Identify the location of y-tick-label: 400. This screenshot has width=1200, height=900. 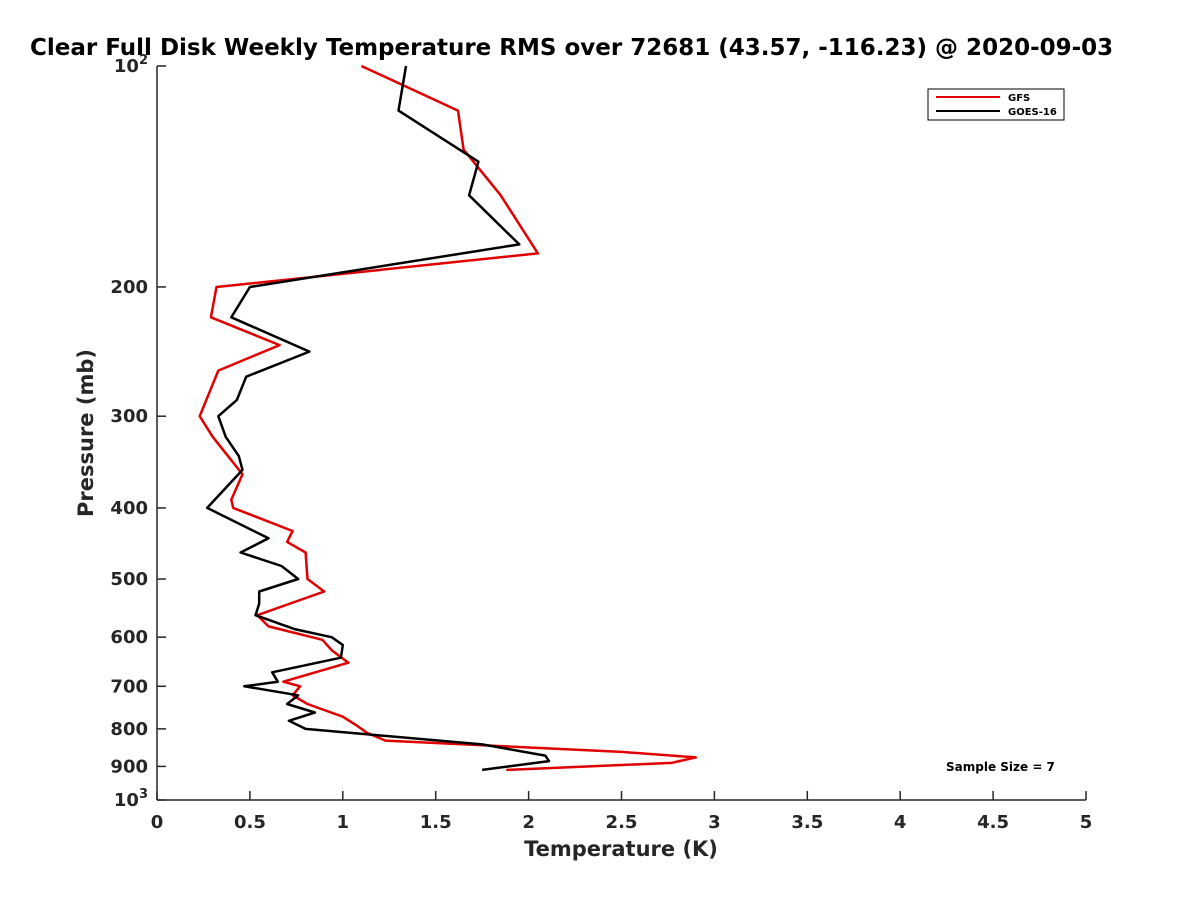
(129, 508).